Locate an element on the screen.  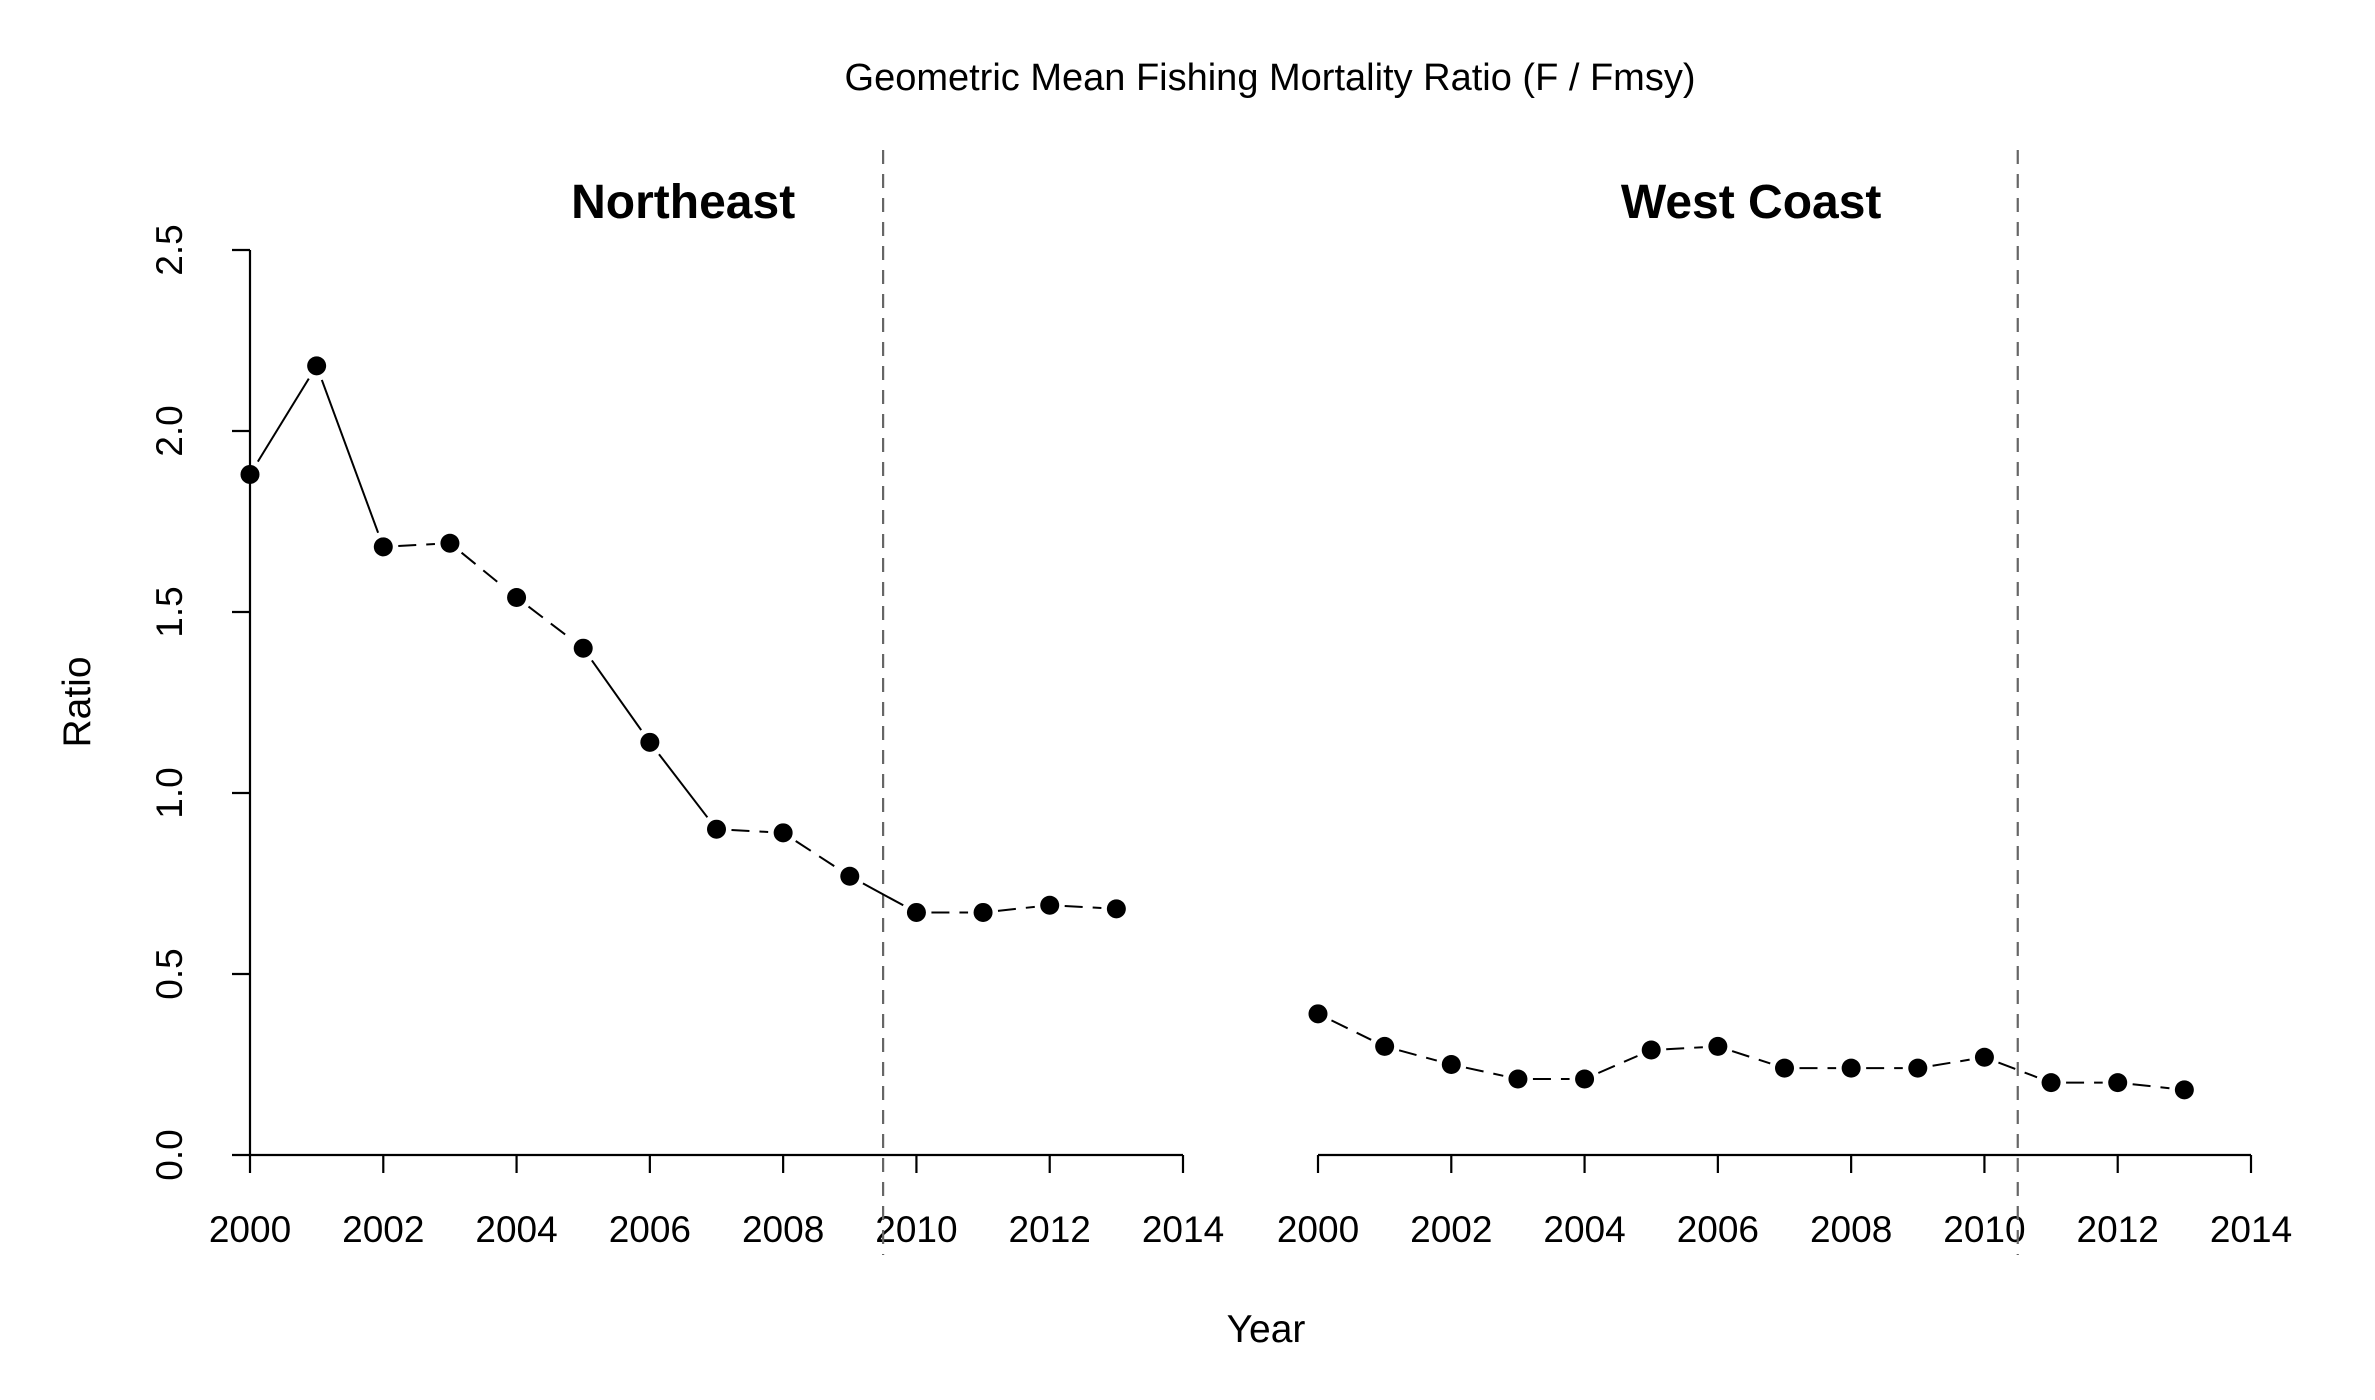
panel-title: Northeast is located at coordinates (683, 202).